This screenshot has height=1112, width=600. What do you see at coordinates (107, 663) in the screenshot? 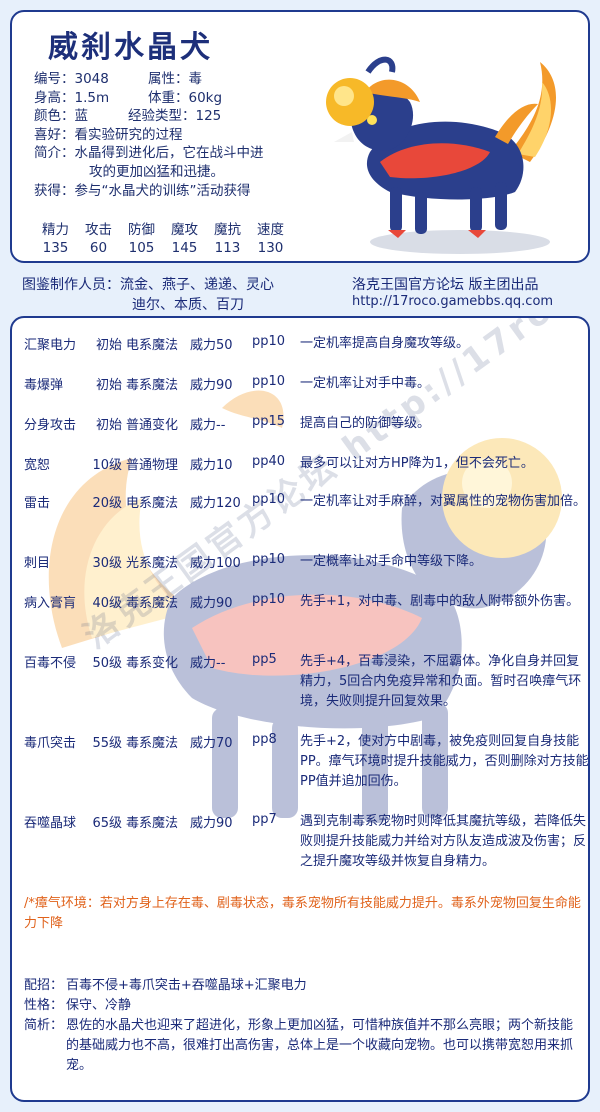
I see `skill-level: 50级` at bounding box center [107, 663].